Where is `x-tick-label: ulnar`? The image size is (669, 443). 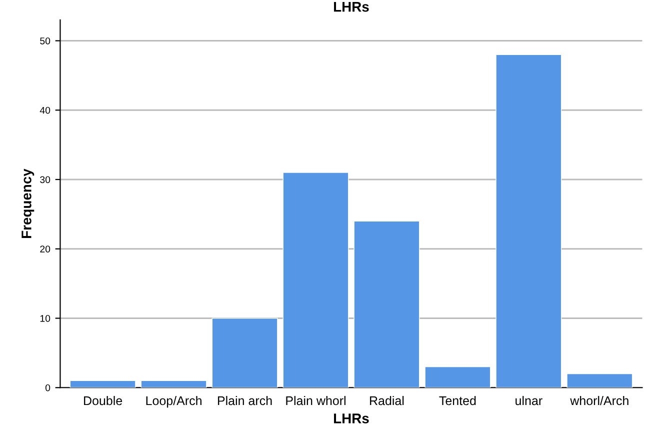 x-tick-label: ulnar is located at coordinates (529, 401).